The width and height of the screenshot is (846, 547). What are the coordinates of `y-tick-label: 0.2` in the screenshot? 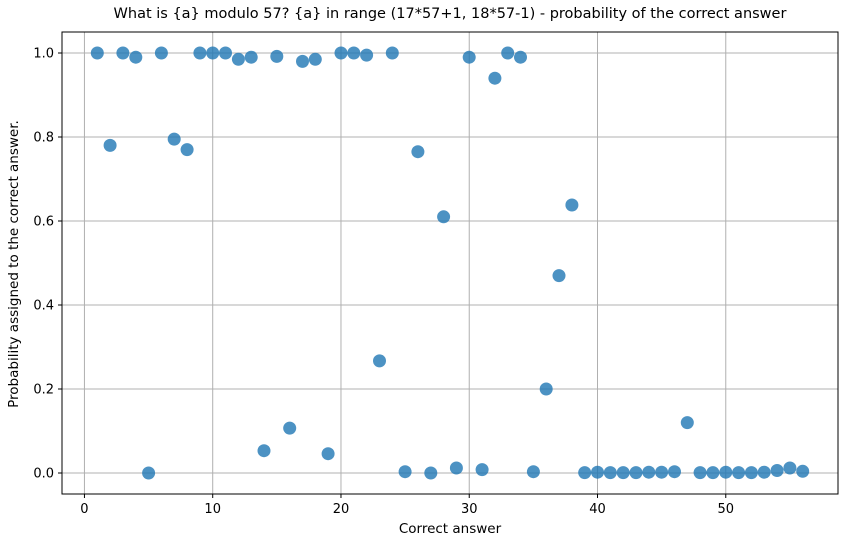 It's located at (43, 390).